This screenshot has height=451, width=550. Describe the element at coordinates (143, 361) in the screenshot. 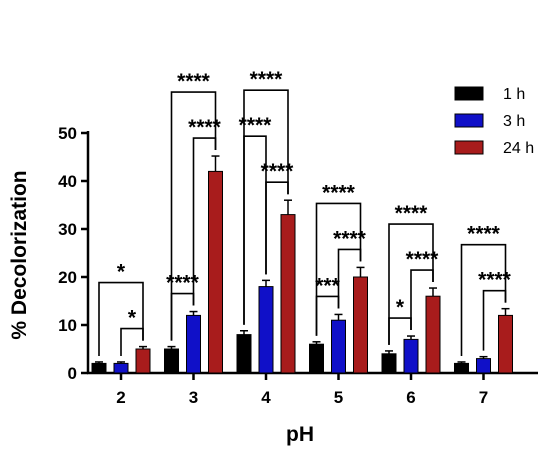

I see `bar-24h-ph2` at that location.